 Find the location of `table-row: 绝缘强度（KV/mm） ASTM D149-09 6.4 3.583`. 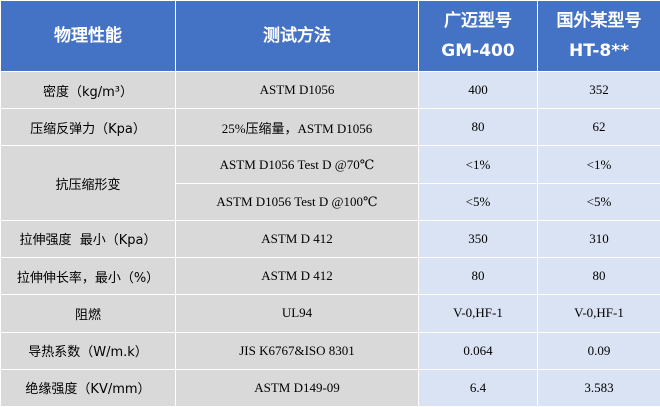

table-row: 绝缘强度（KV/mm） ASTM D149-09 6.4 3.583 is located at coordinates (330, 387).